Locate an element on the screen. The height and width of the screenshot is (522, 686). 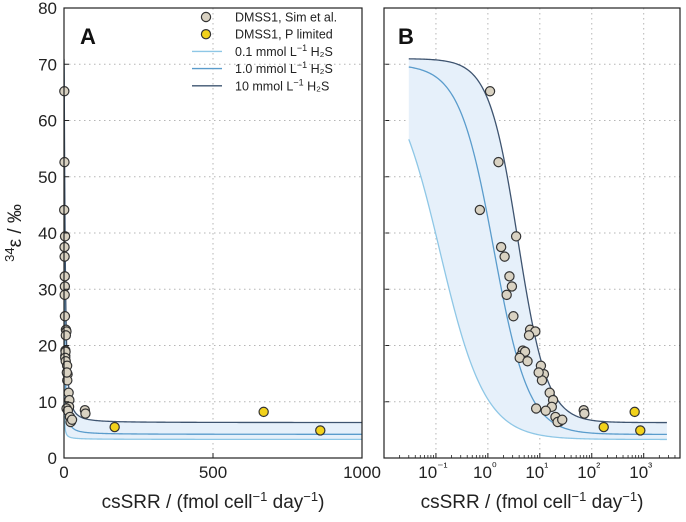
legend-label: 10 mmol L−1 H₂S is located at coordinates (282, 85).